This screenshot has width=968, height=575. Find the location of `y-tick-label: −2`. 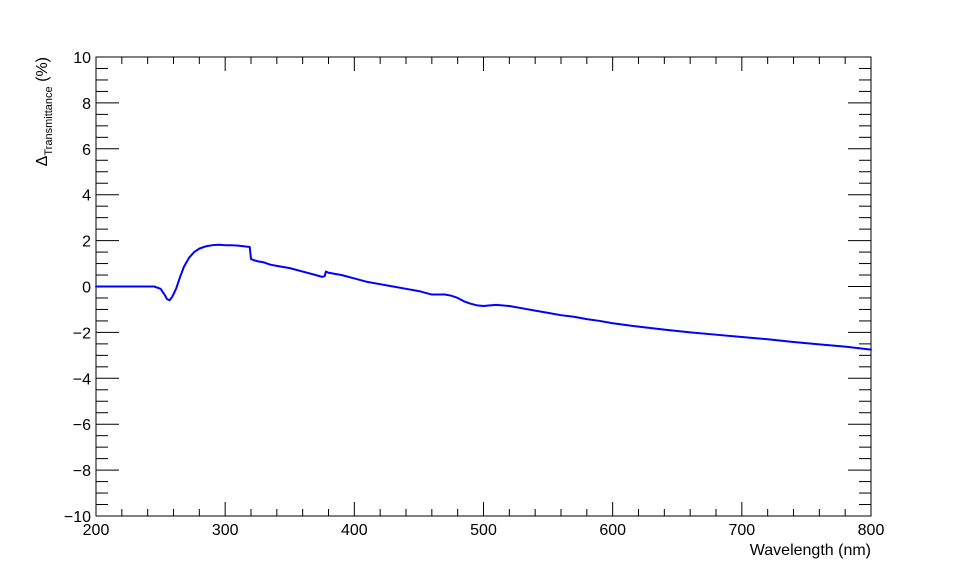

y-tick-label: −2 is located at coordinates (82, 333).